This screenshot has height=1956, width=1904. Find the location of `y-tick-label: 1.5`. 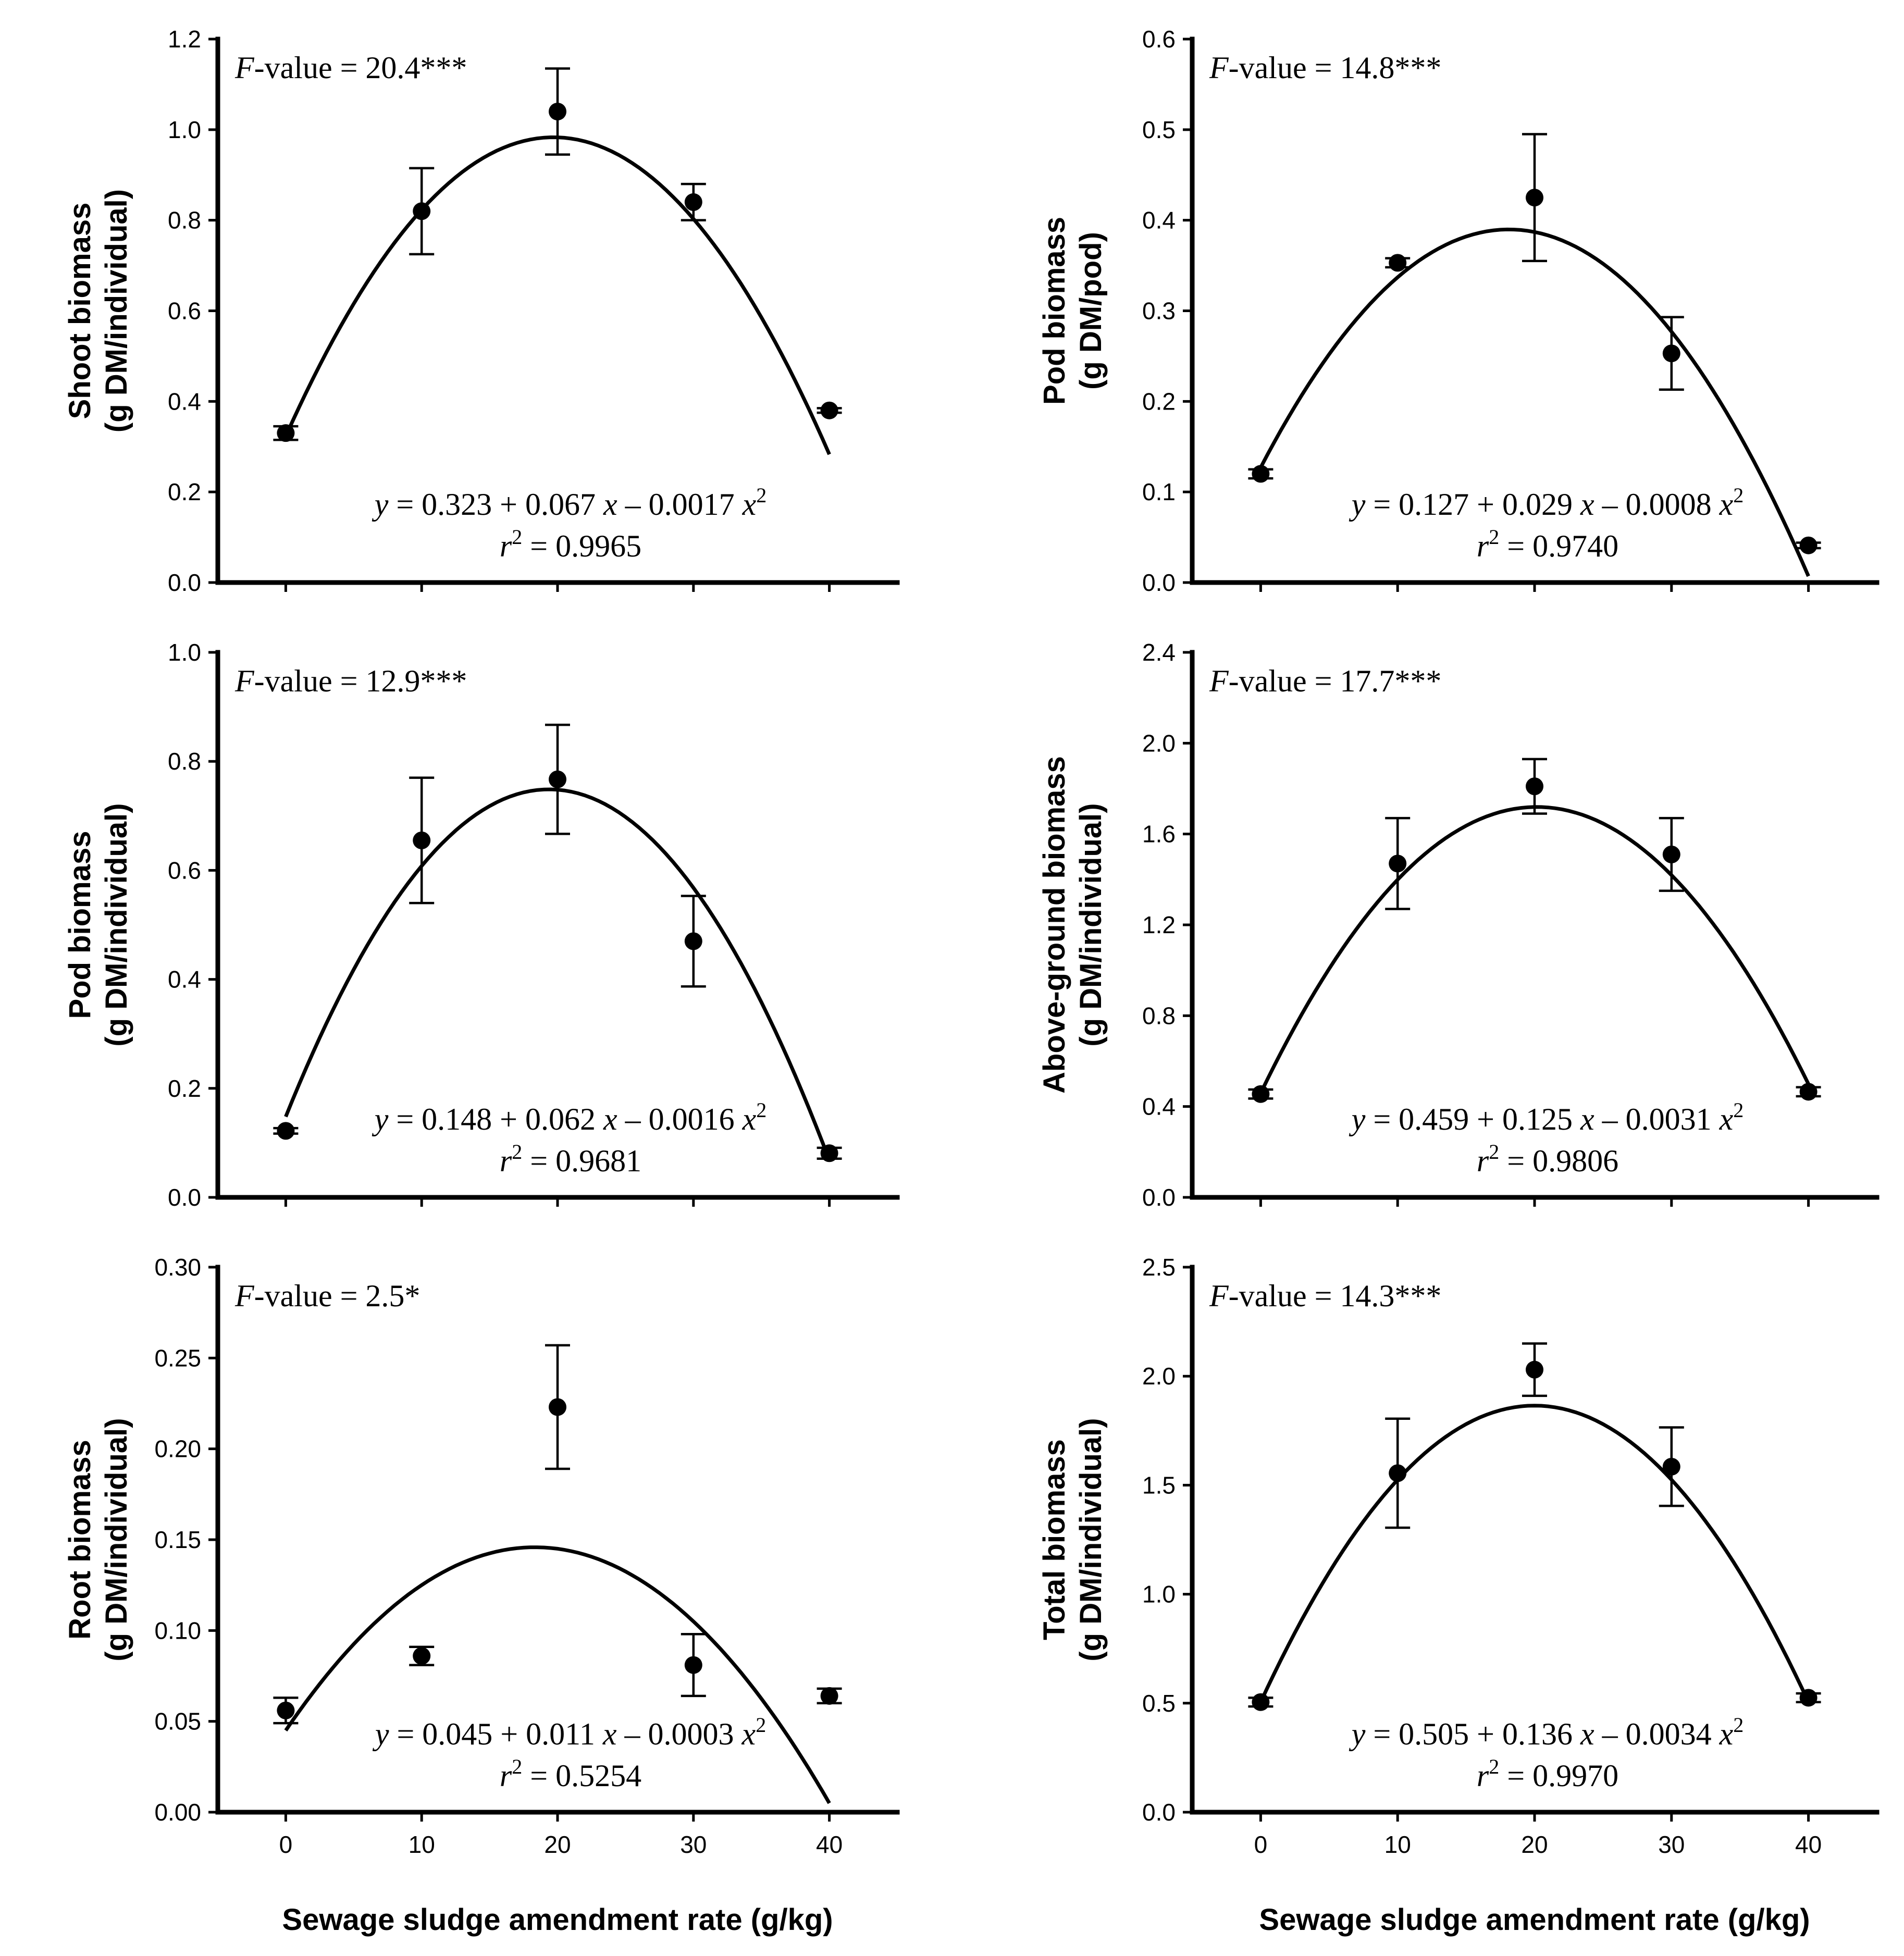

y-tick-label: 1.5 is located at coordinates (1159, 1485).